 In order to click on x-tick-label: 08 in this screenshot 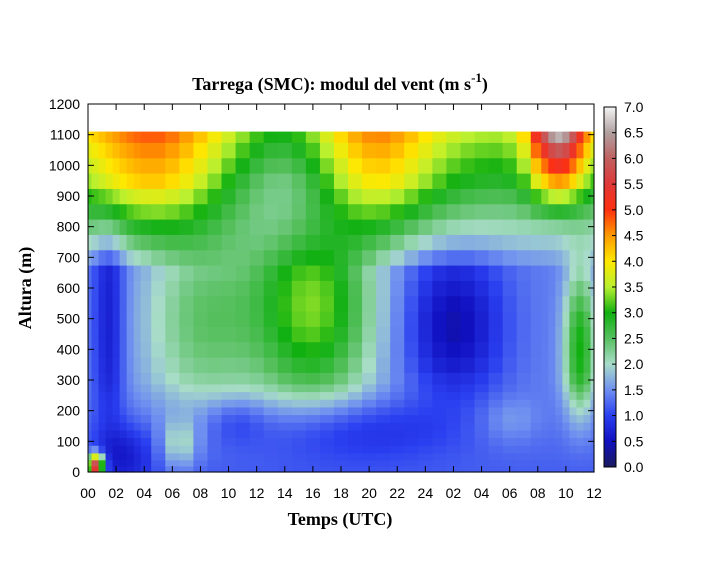, I will do `click(201, 493)`.